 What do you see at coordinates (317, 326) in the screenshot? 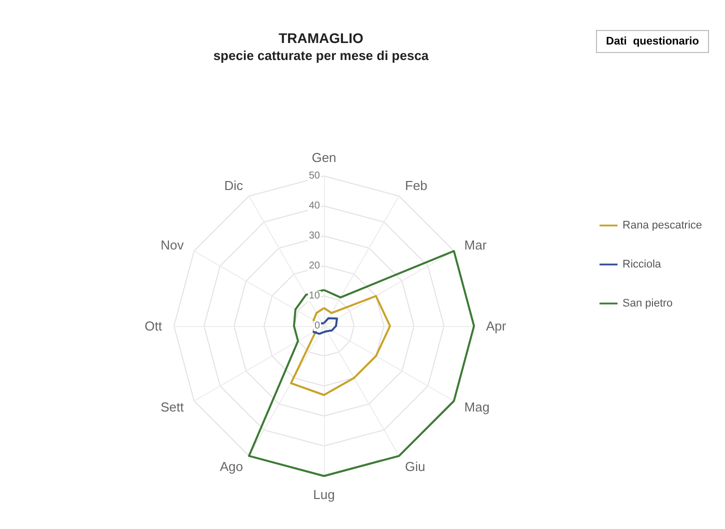
I see `y-tick-label: 0` at bounding box center [317, 326].